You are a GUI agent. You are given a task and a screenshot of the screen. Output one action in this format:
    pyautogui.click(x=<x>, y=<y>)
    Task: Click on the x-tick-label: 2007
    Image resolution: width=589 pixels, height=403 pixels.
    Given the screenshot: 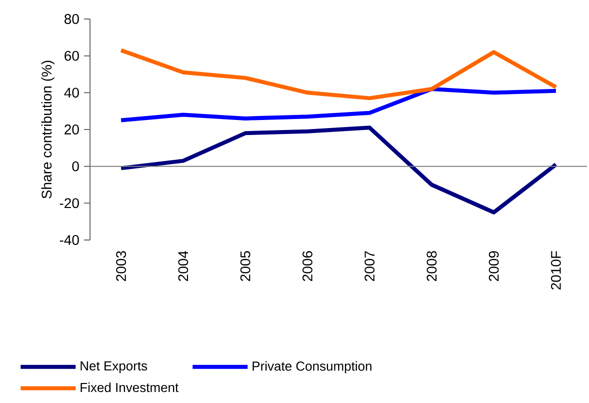 What is the action you would take?
    pyautogui.click(x=369, y=266)
    